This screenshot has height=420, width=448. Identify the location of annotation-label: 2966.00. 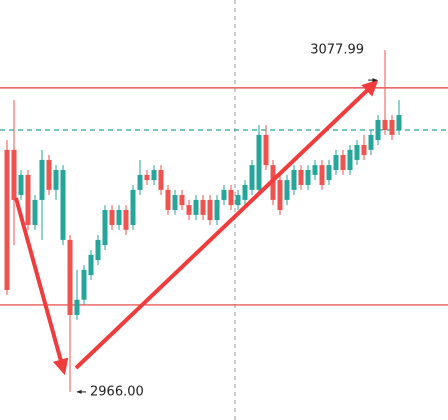
(117, 391).